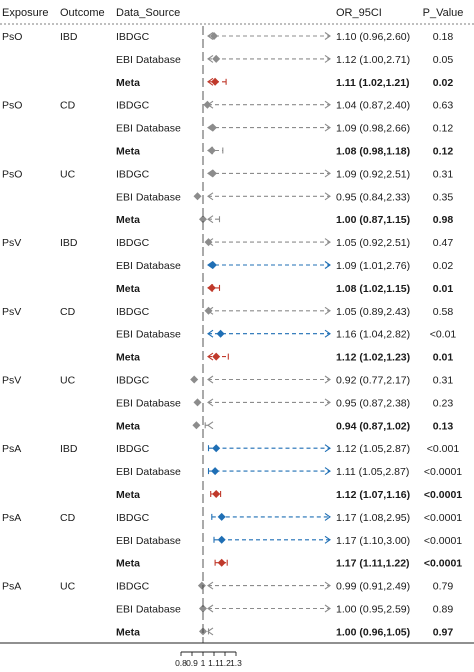 Image resolution: width=474 pixels, height=672 pixels. I want to click on row-or-ci: 1.16 (1.04,2.82), so click(373, 335).